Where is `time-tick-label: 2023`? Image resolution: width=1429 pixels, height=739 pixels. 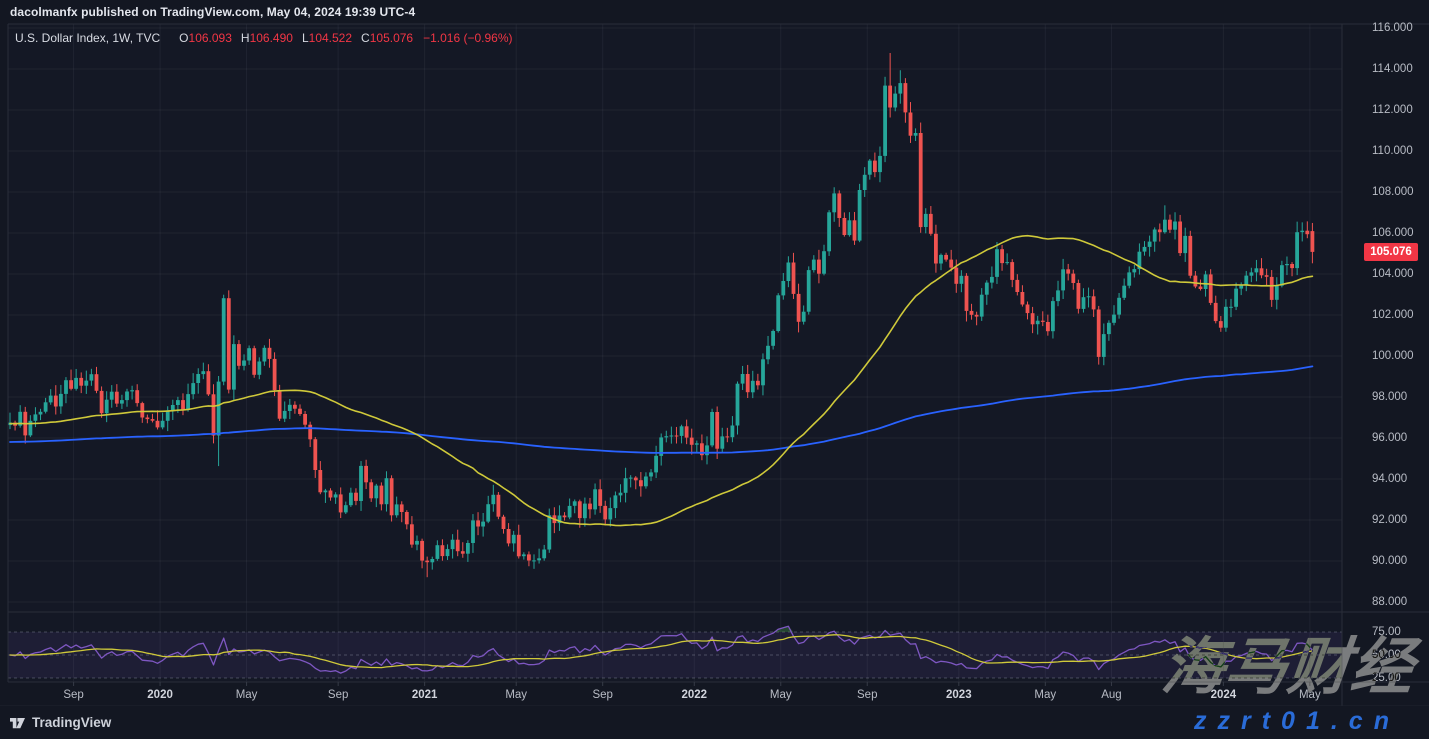 time-tick-label: 2023 is located at coordinates (959, 695).